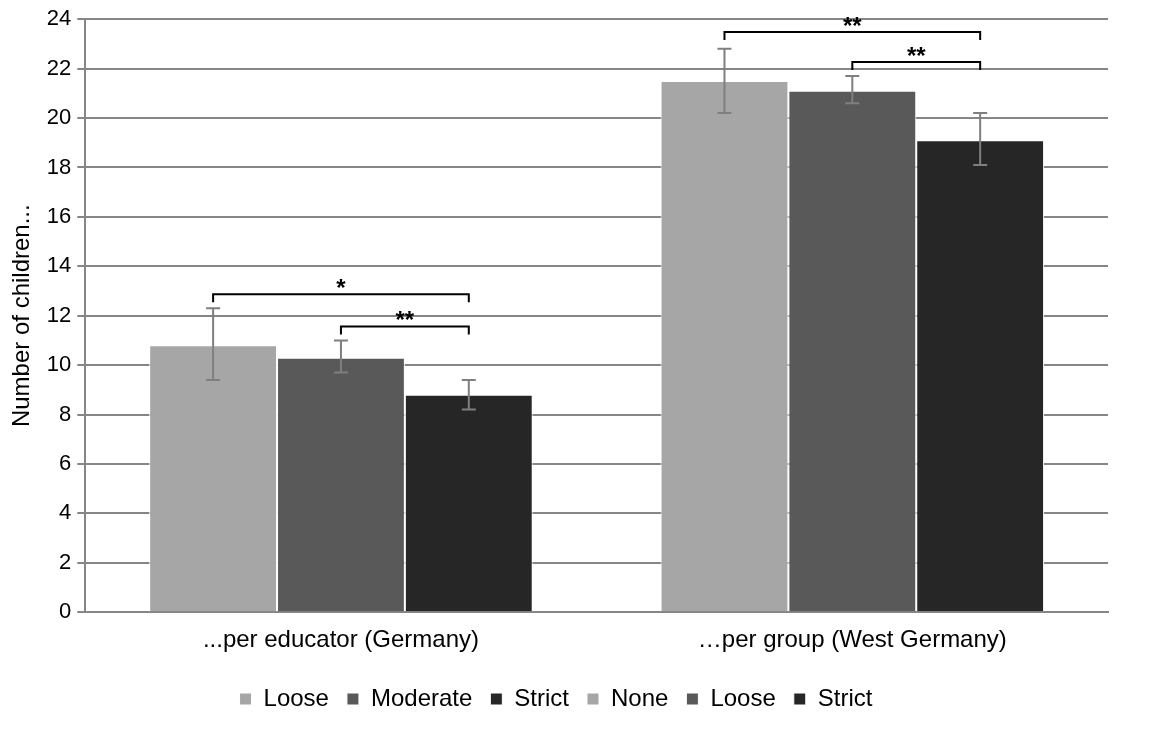 This screenshot has width=1156, height=729. Describe the element at coordinates (59, 18) in the screenshot. I see `y-tick-label: 24` at that location.